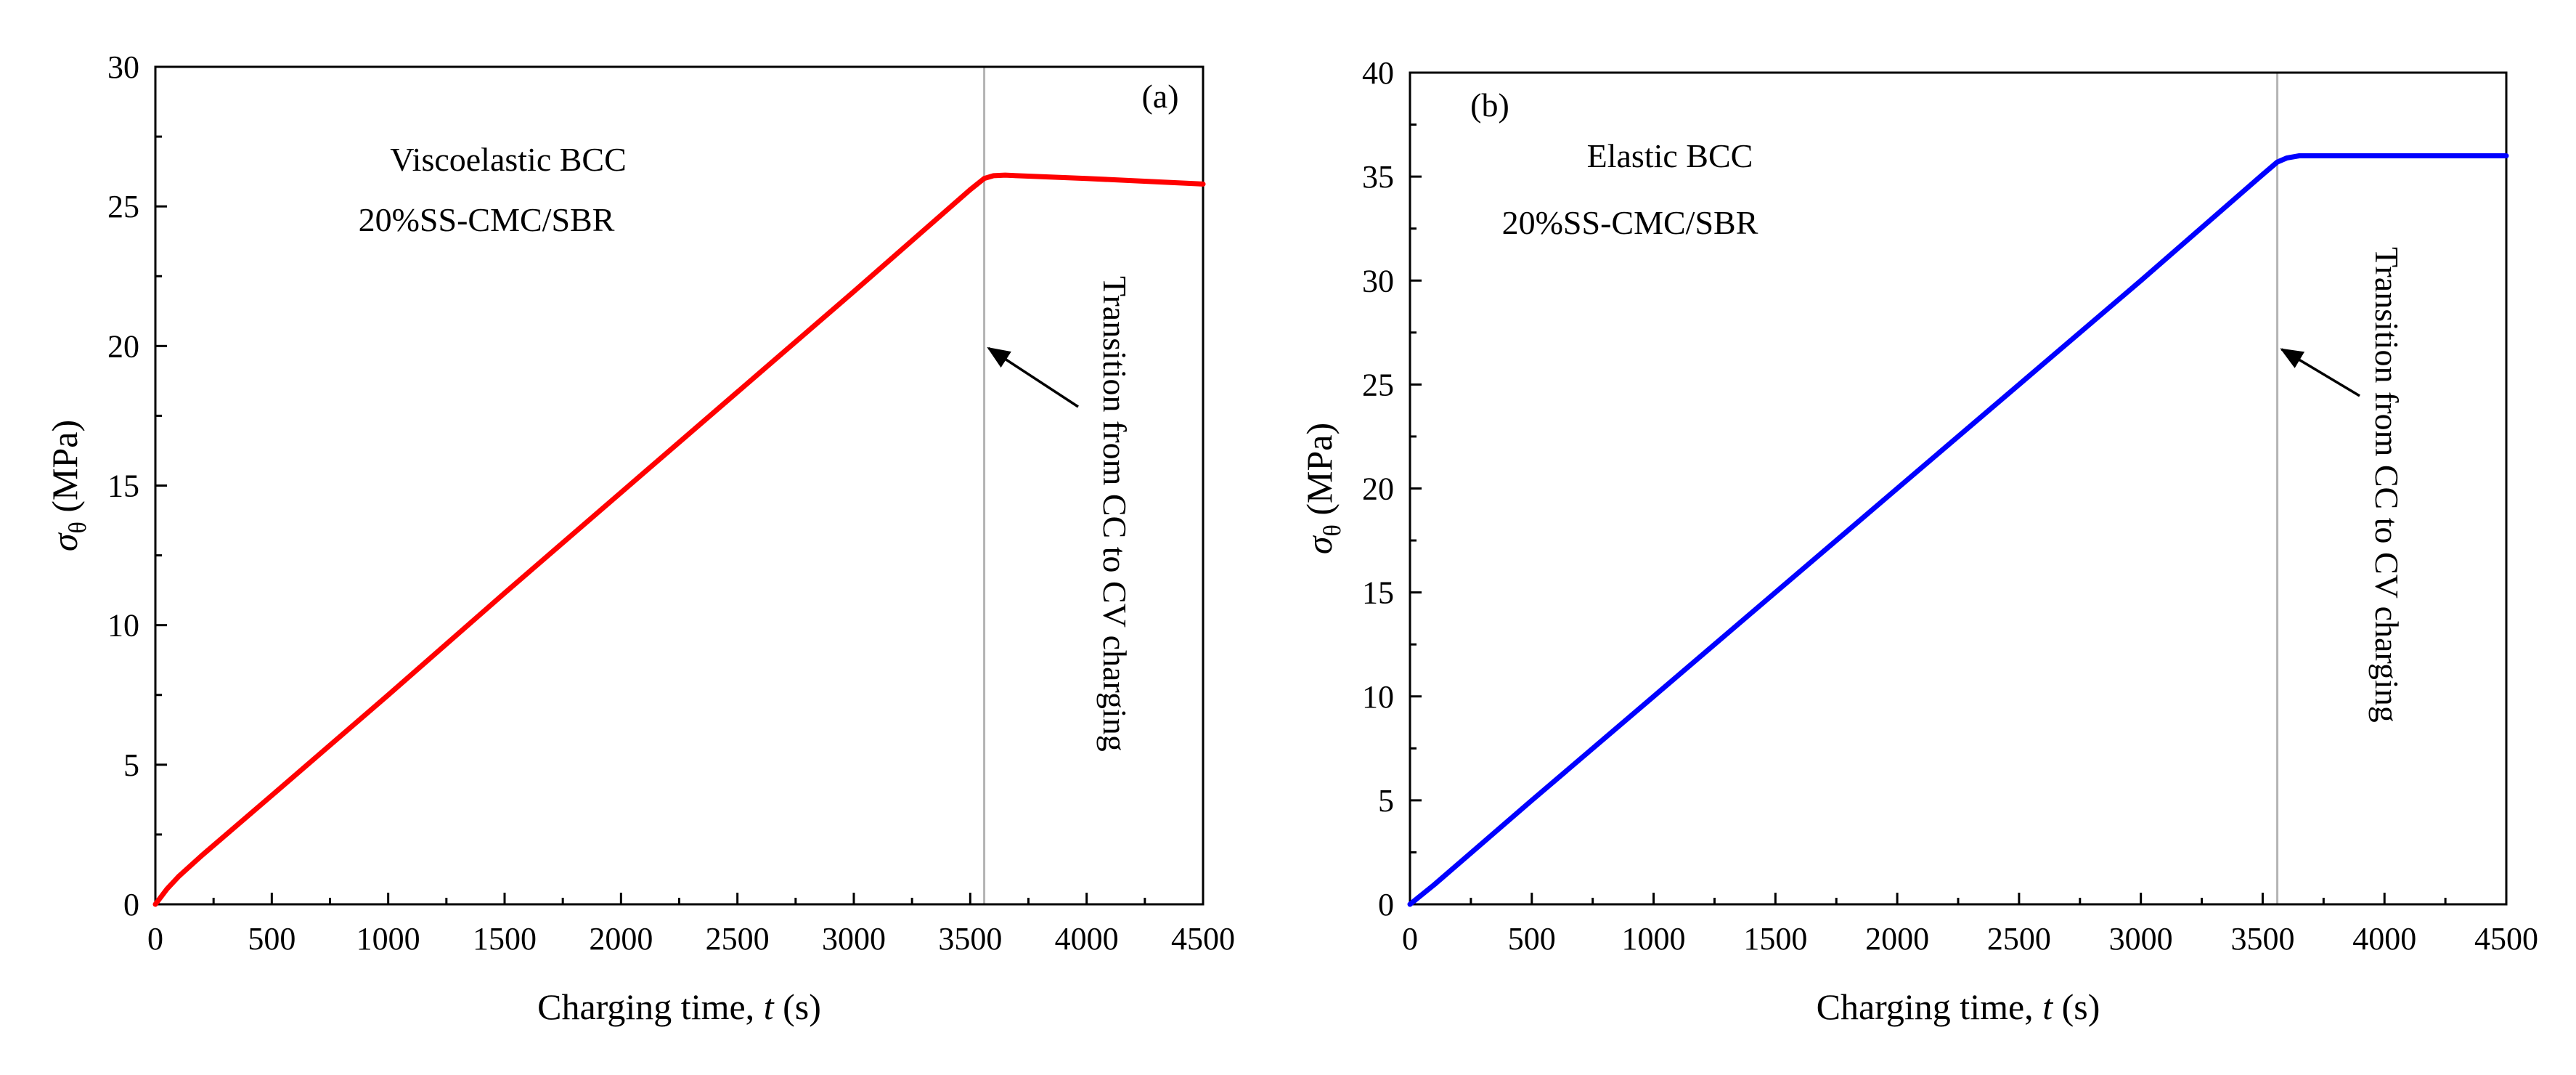  I want to click on annotation-text: Elastic BCC, so click(1670, 155).